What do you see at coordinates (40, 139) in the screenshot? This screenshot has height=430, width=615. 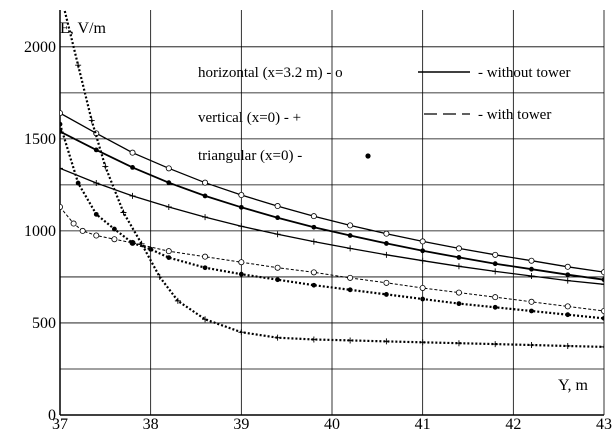 I see `y-tick-label: 1500` at bounding box center [40, 139].